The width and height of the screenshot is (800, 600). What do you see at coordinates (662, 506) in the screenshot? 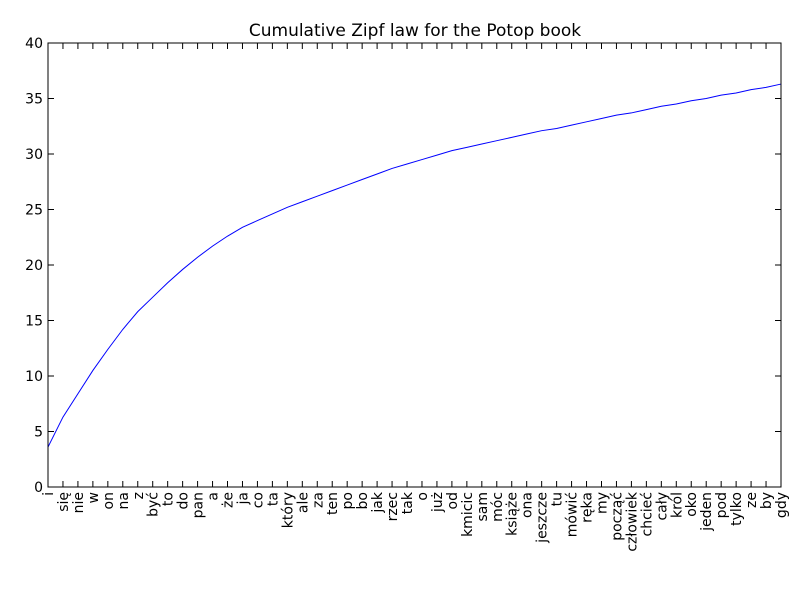
I see `x-tick-label: cały` at bounding box center [662, 506].